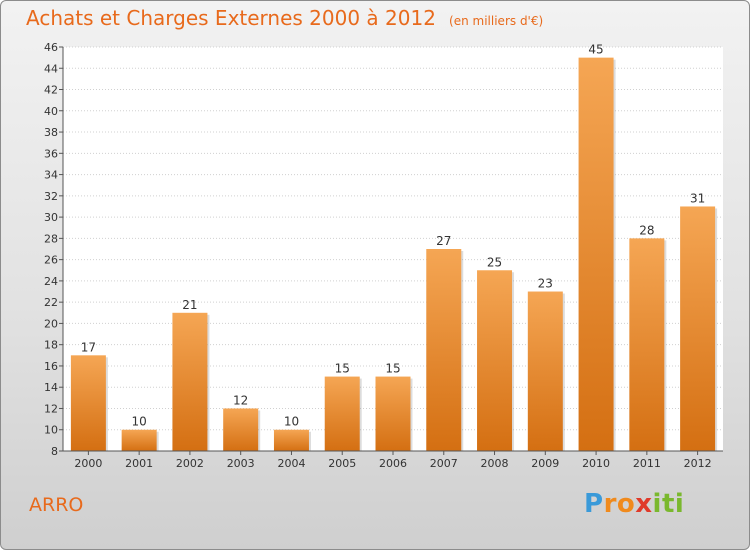  Describe the element at coordinates (495, 463) in the screenshot. I see `x-tick-label: 2008` at that location.